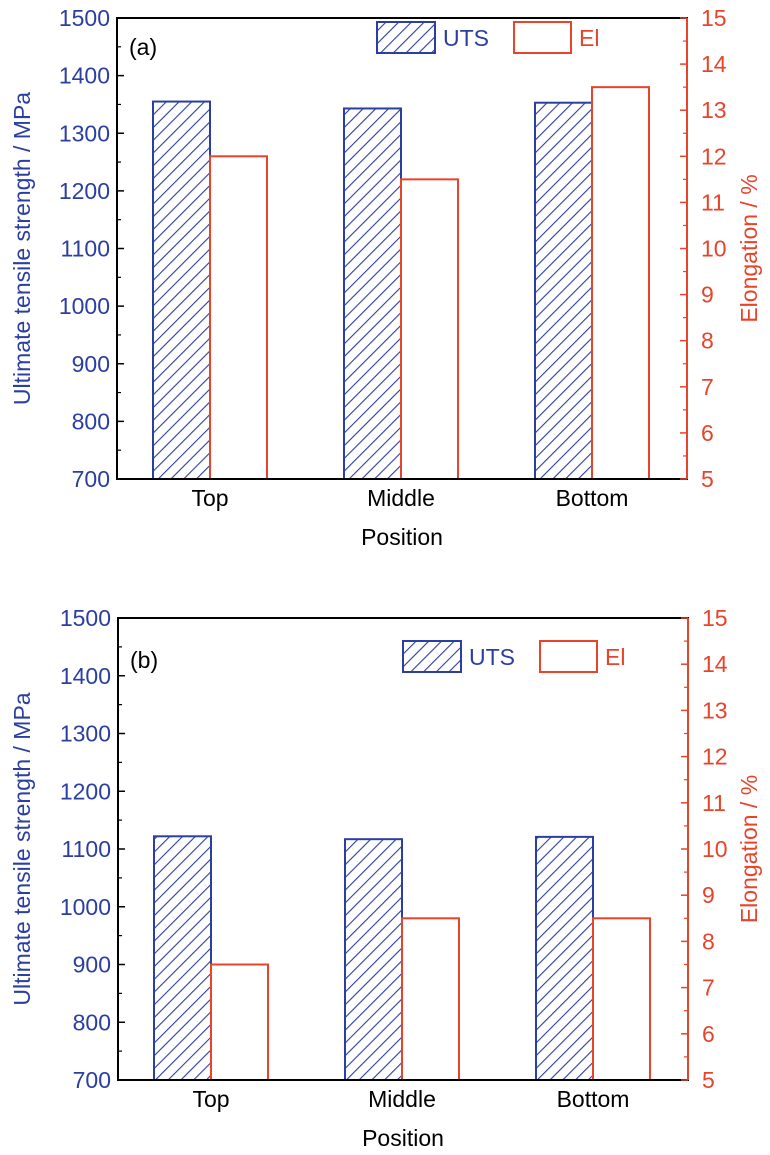 Image resolution: width=770 pixels, height=1155 pixels. I want to click on bars-group, so click(402, 958).